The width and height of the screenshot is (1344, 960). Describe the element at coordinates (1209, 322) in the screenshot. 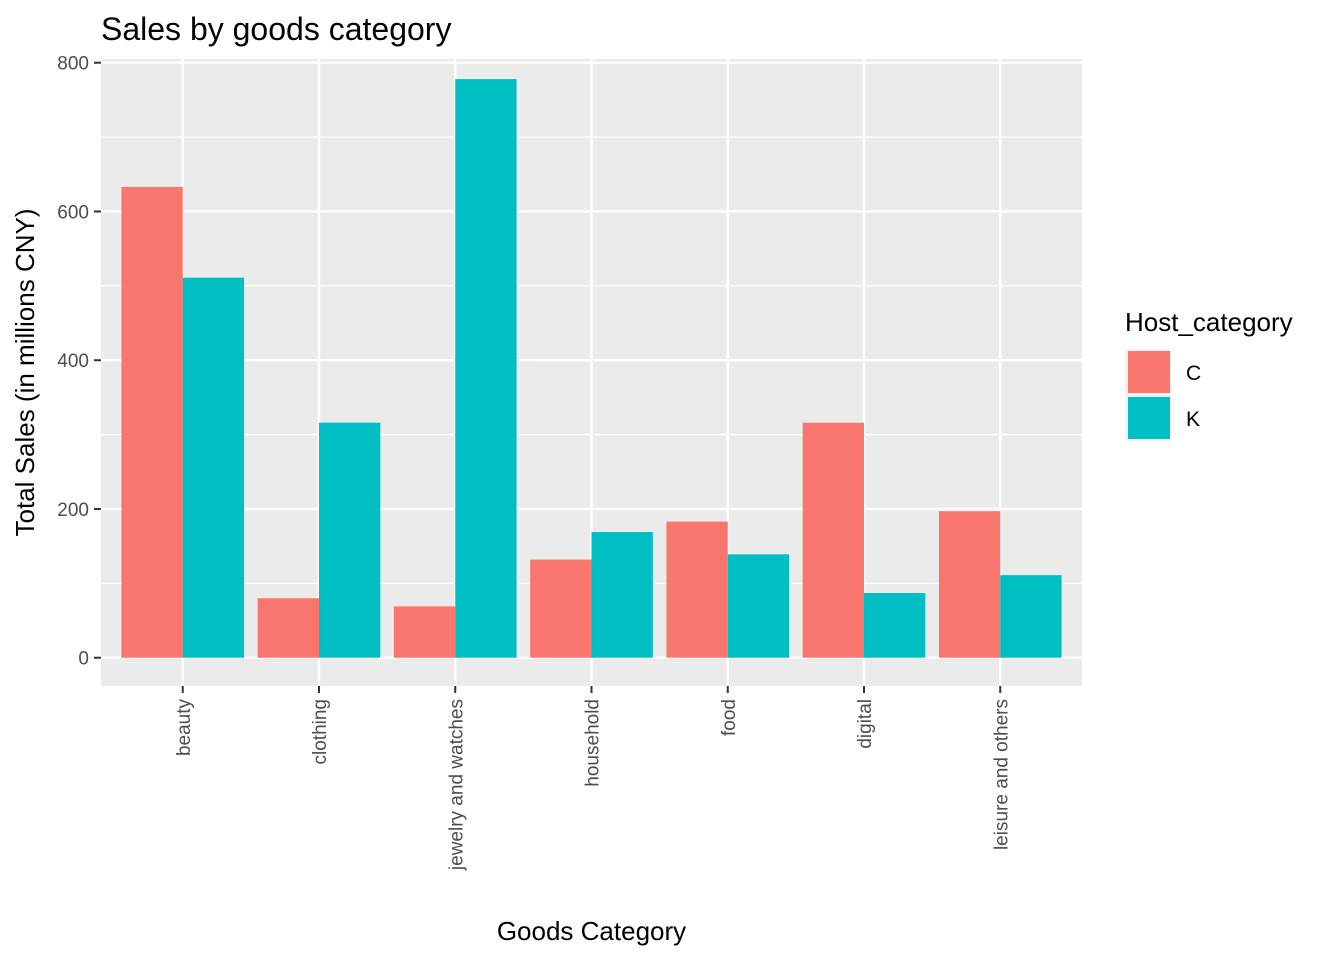

I see `legend-title: Host_category` at that location.